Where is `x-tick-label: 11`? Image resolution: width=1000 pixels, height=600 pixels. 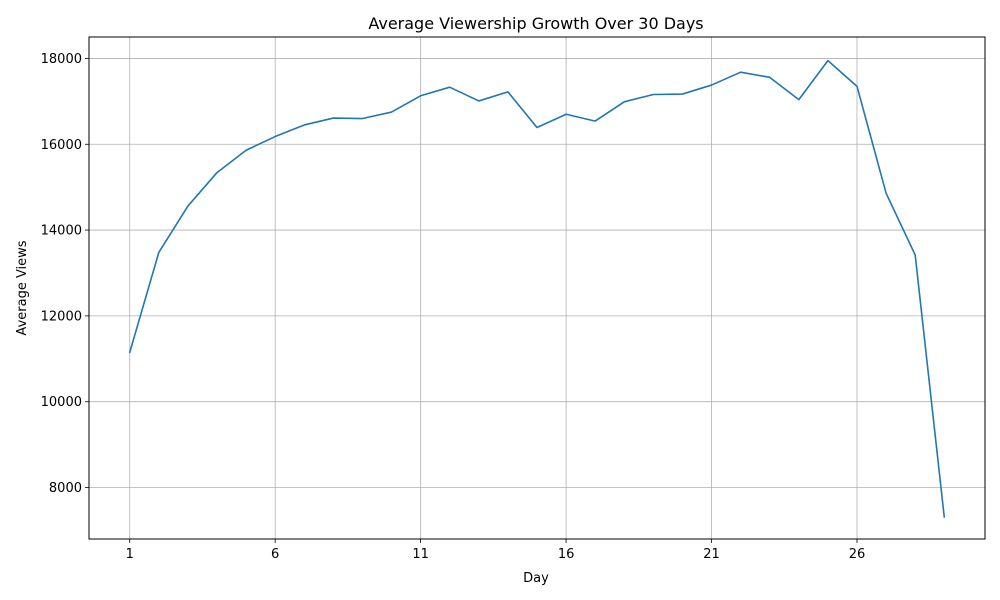
x-tick-label: 11 is located at coordinates (420, 554).